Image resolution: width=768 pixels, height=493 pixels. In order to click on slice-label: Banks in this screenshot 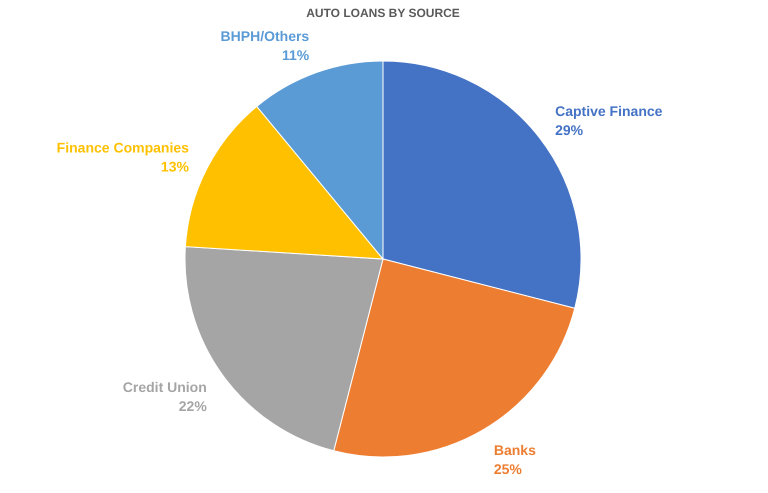, I will do `click(515, 450)`.